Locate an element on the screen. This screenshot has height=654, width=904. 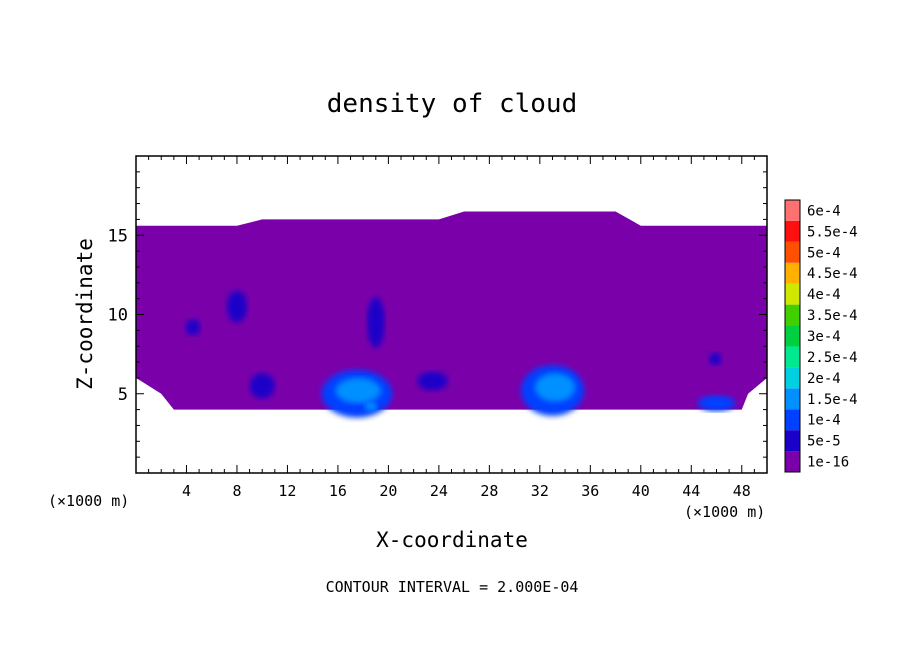
x-tick-label: 20 is located at coordinates (388, 491).